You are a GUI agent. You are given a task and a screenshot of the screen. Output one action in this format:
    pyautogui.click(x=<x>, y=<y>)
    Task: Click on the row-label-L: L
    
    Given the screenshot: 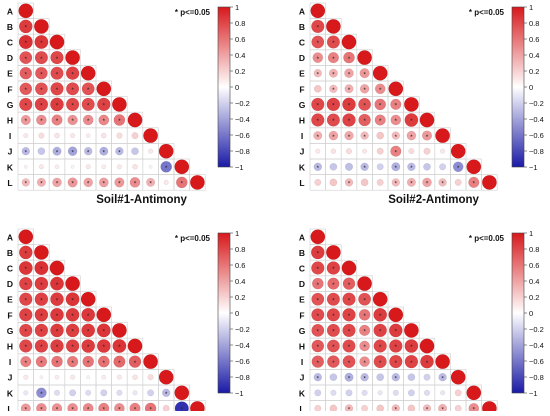 What is the action you would take?
    pyautogui.click(x=9, y=183)
    